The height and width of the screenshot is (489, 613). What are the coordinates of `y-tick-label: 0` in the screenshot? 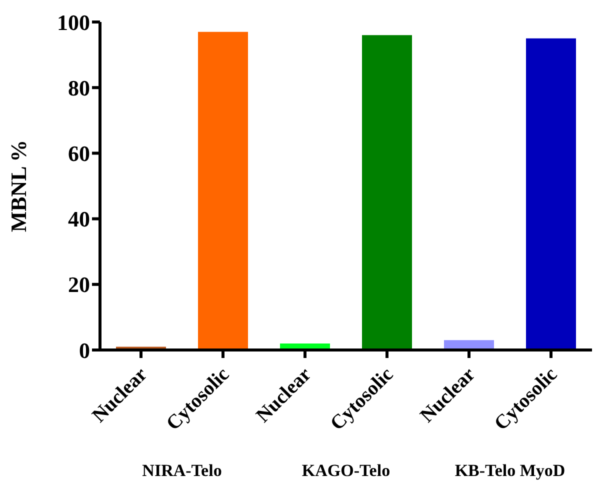 It's located at (84, 350).